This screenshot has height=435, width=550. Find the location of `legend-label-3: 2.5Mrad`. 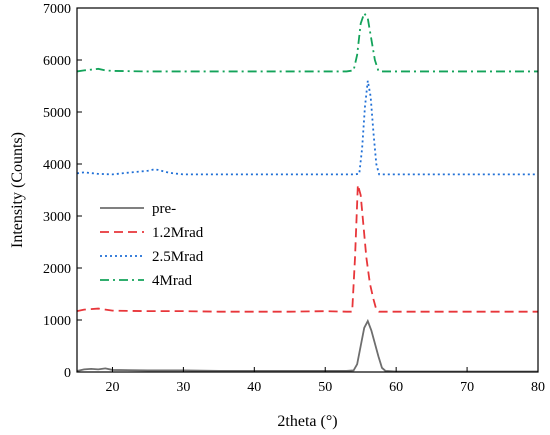

legend-label-3: 2.5Mrad is located at coordinates (178, 257).